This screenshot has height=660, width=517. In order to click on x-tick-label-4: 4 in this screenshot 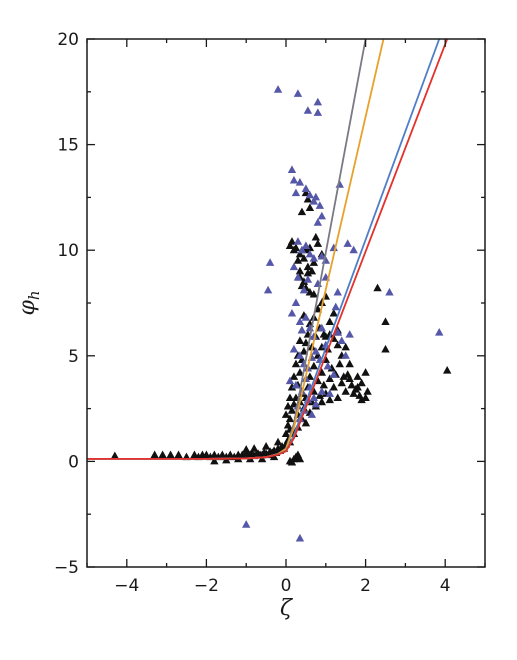, I will do `click(445, 586)`.